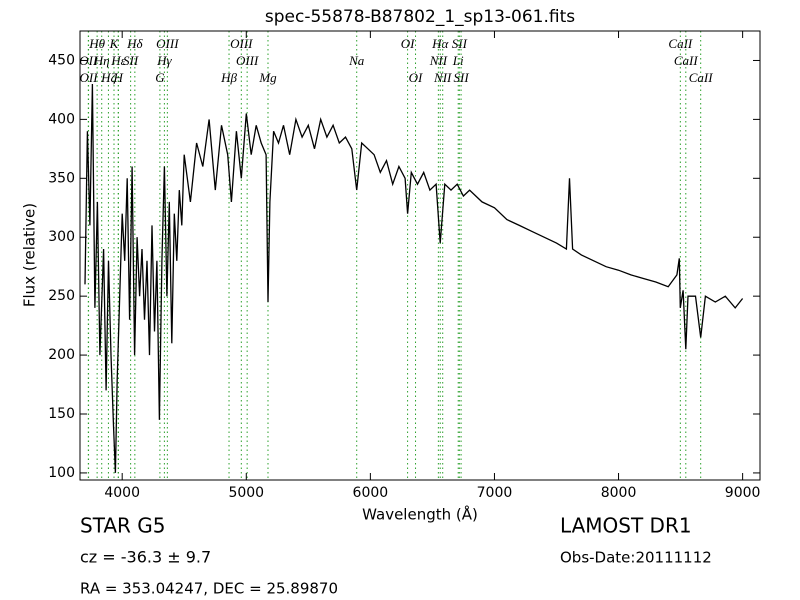 Image resolution: width=800 pixels, height=600 pixels. I want to click on spectral-line-label: Hδ, so click(134, 43).